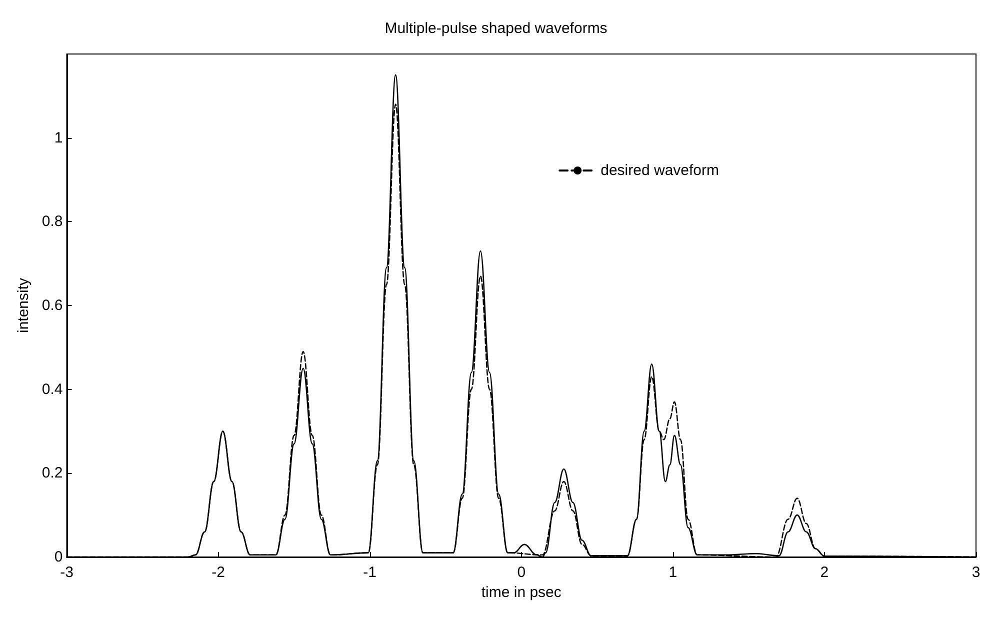 Image resolution: width=992 pixels, height=622 pixels. I want to click on y-tick-label: 0, so click(58, 557).